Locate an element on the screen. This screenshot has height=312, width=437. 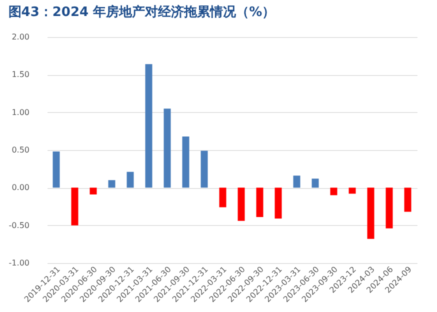
chart-title: 图43：2024 年房地产对经济拖累情况（%） is located at coordinates (142, 12).